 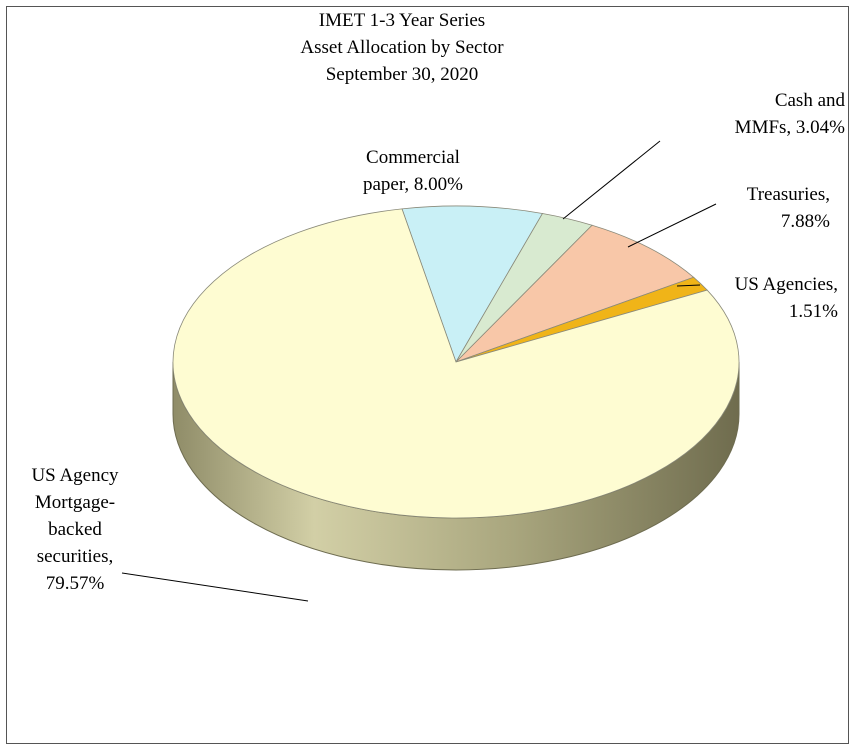 I want to click on data-label-treasuries: Treasuries,, so click(x=788, y=194).